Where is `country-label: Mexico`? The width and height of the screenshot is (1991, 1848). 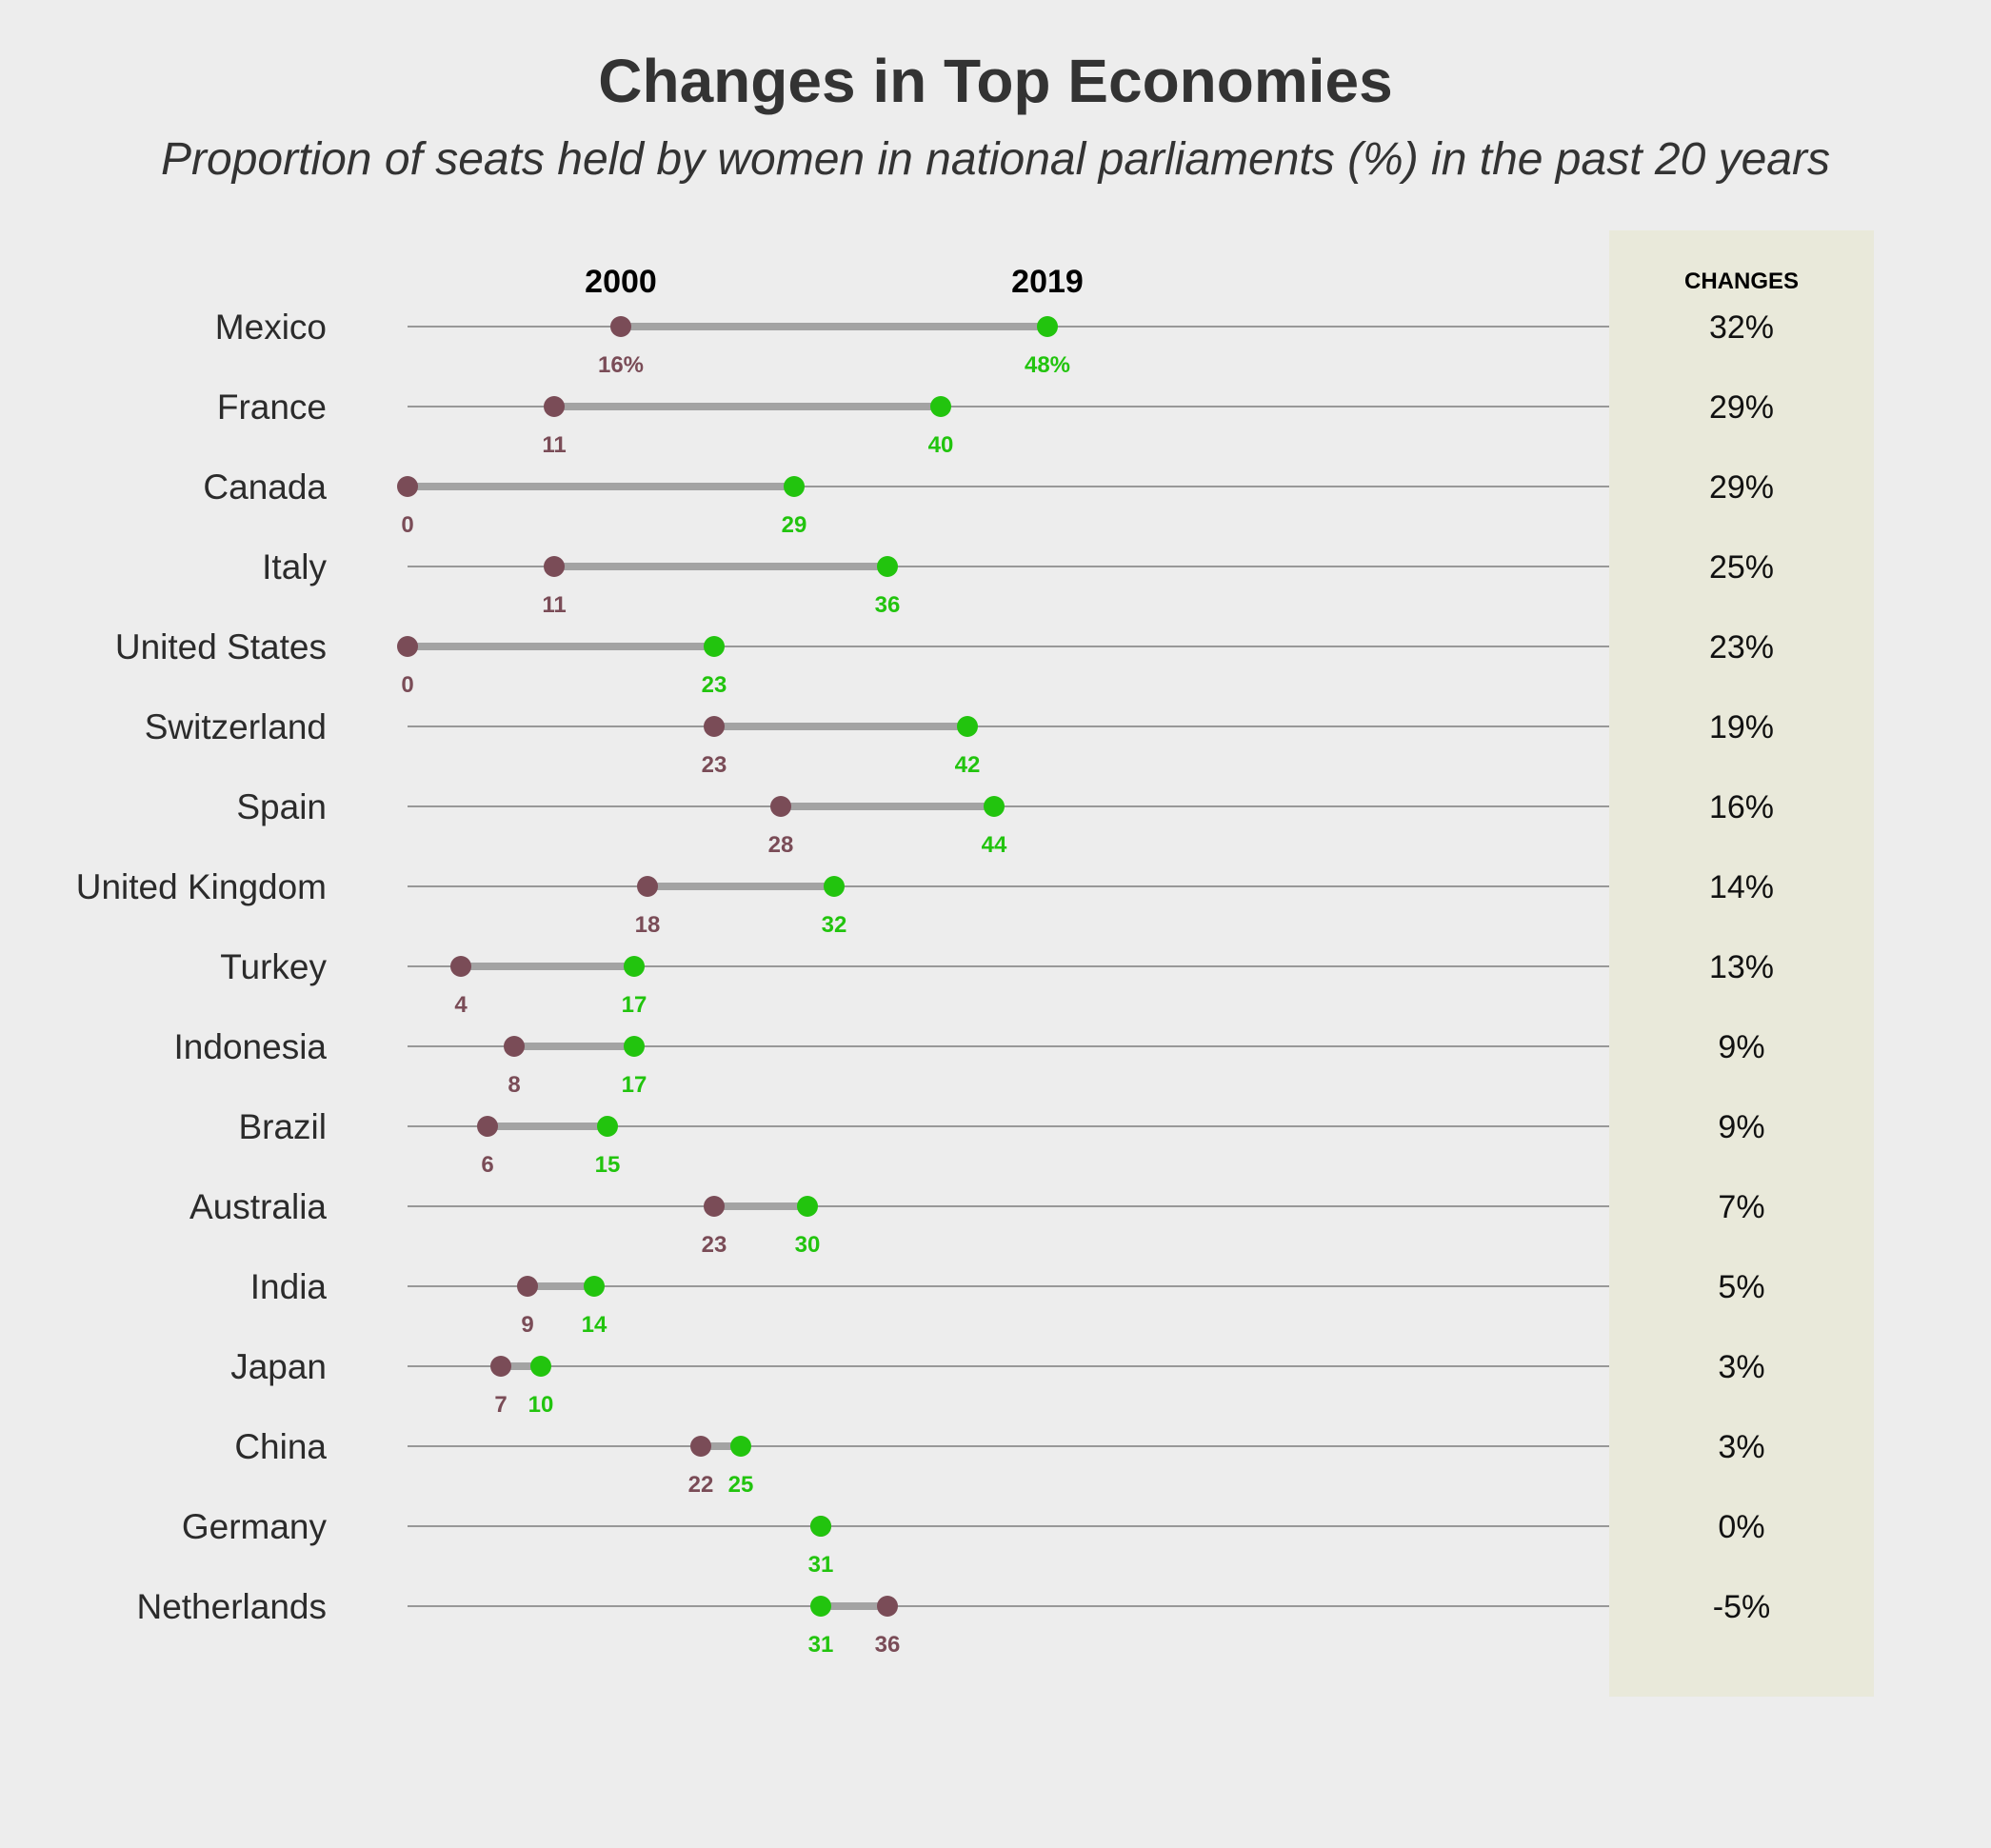
country-label: Mexico is located at coordinates (271, 327).